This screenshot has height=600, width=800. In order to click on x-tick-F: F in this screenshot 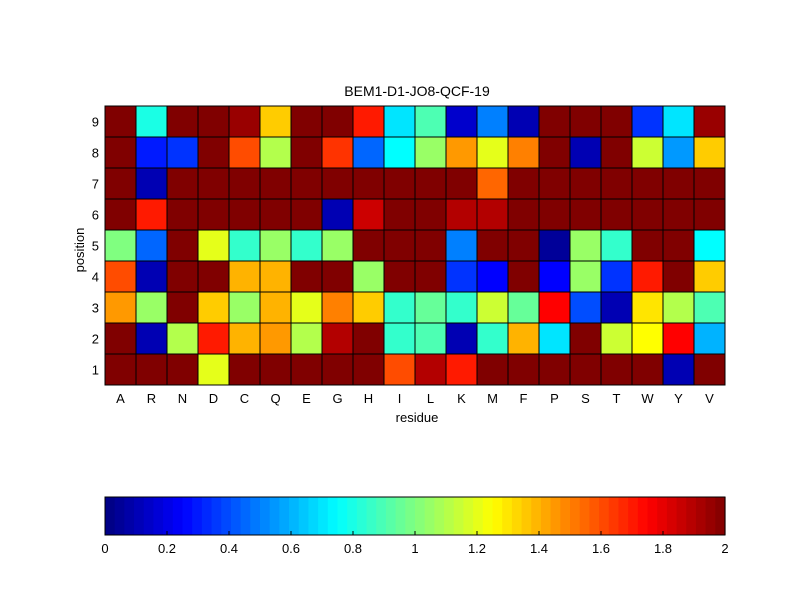, I will do `click(524, 398)`.